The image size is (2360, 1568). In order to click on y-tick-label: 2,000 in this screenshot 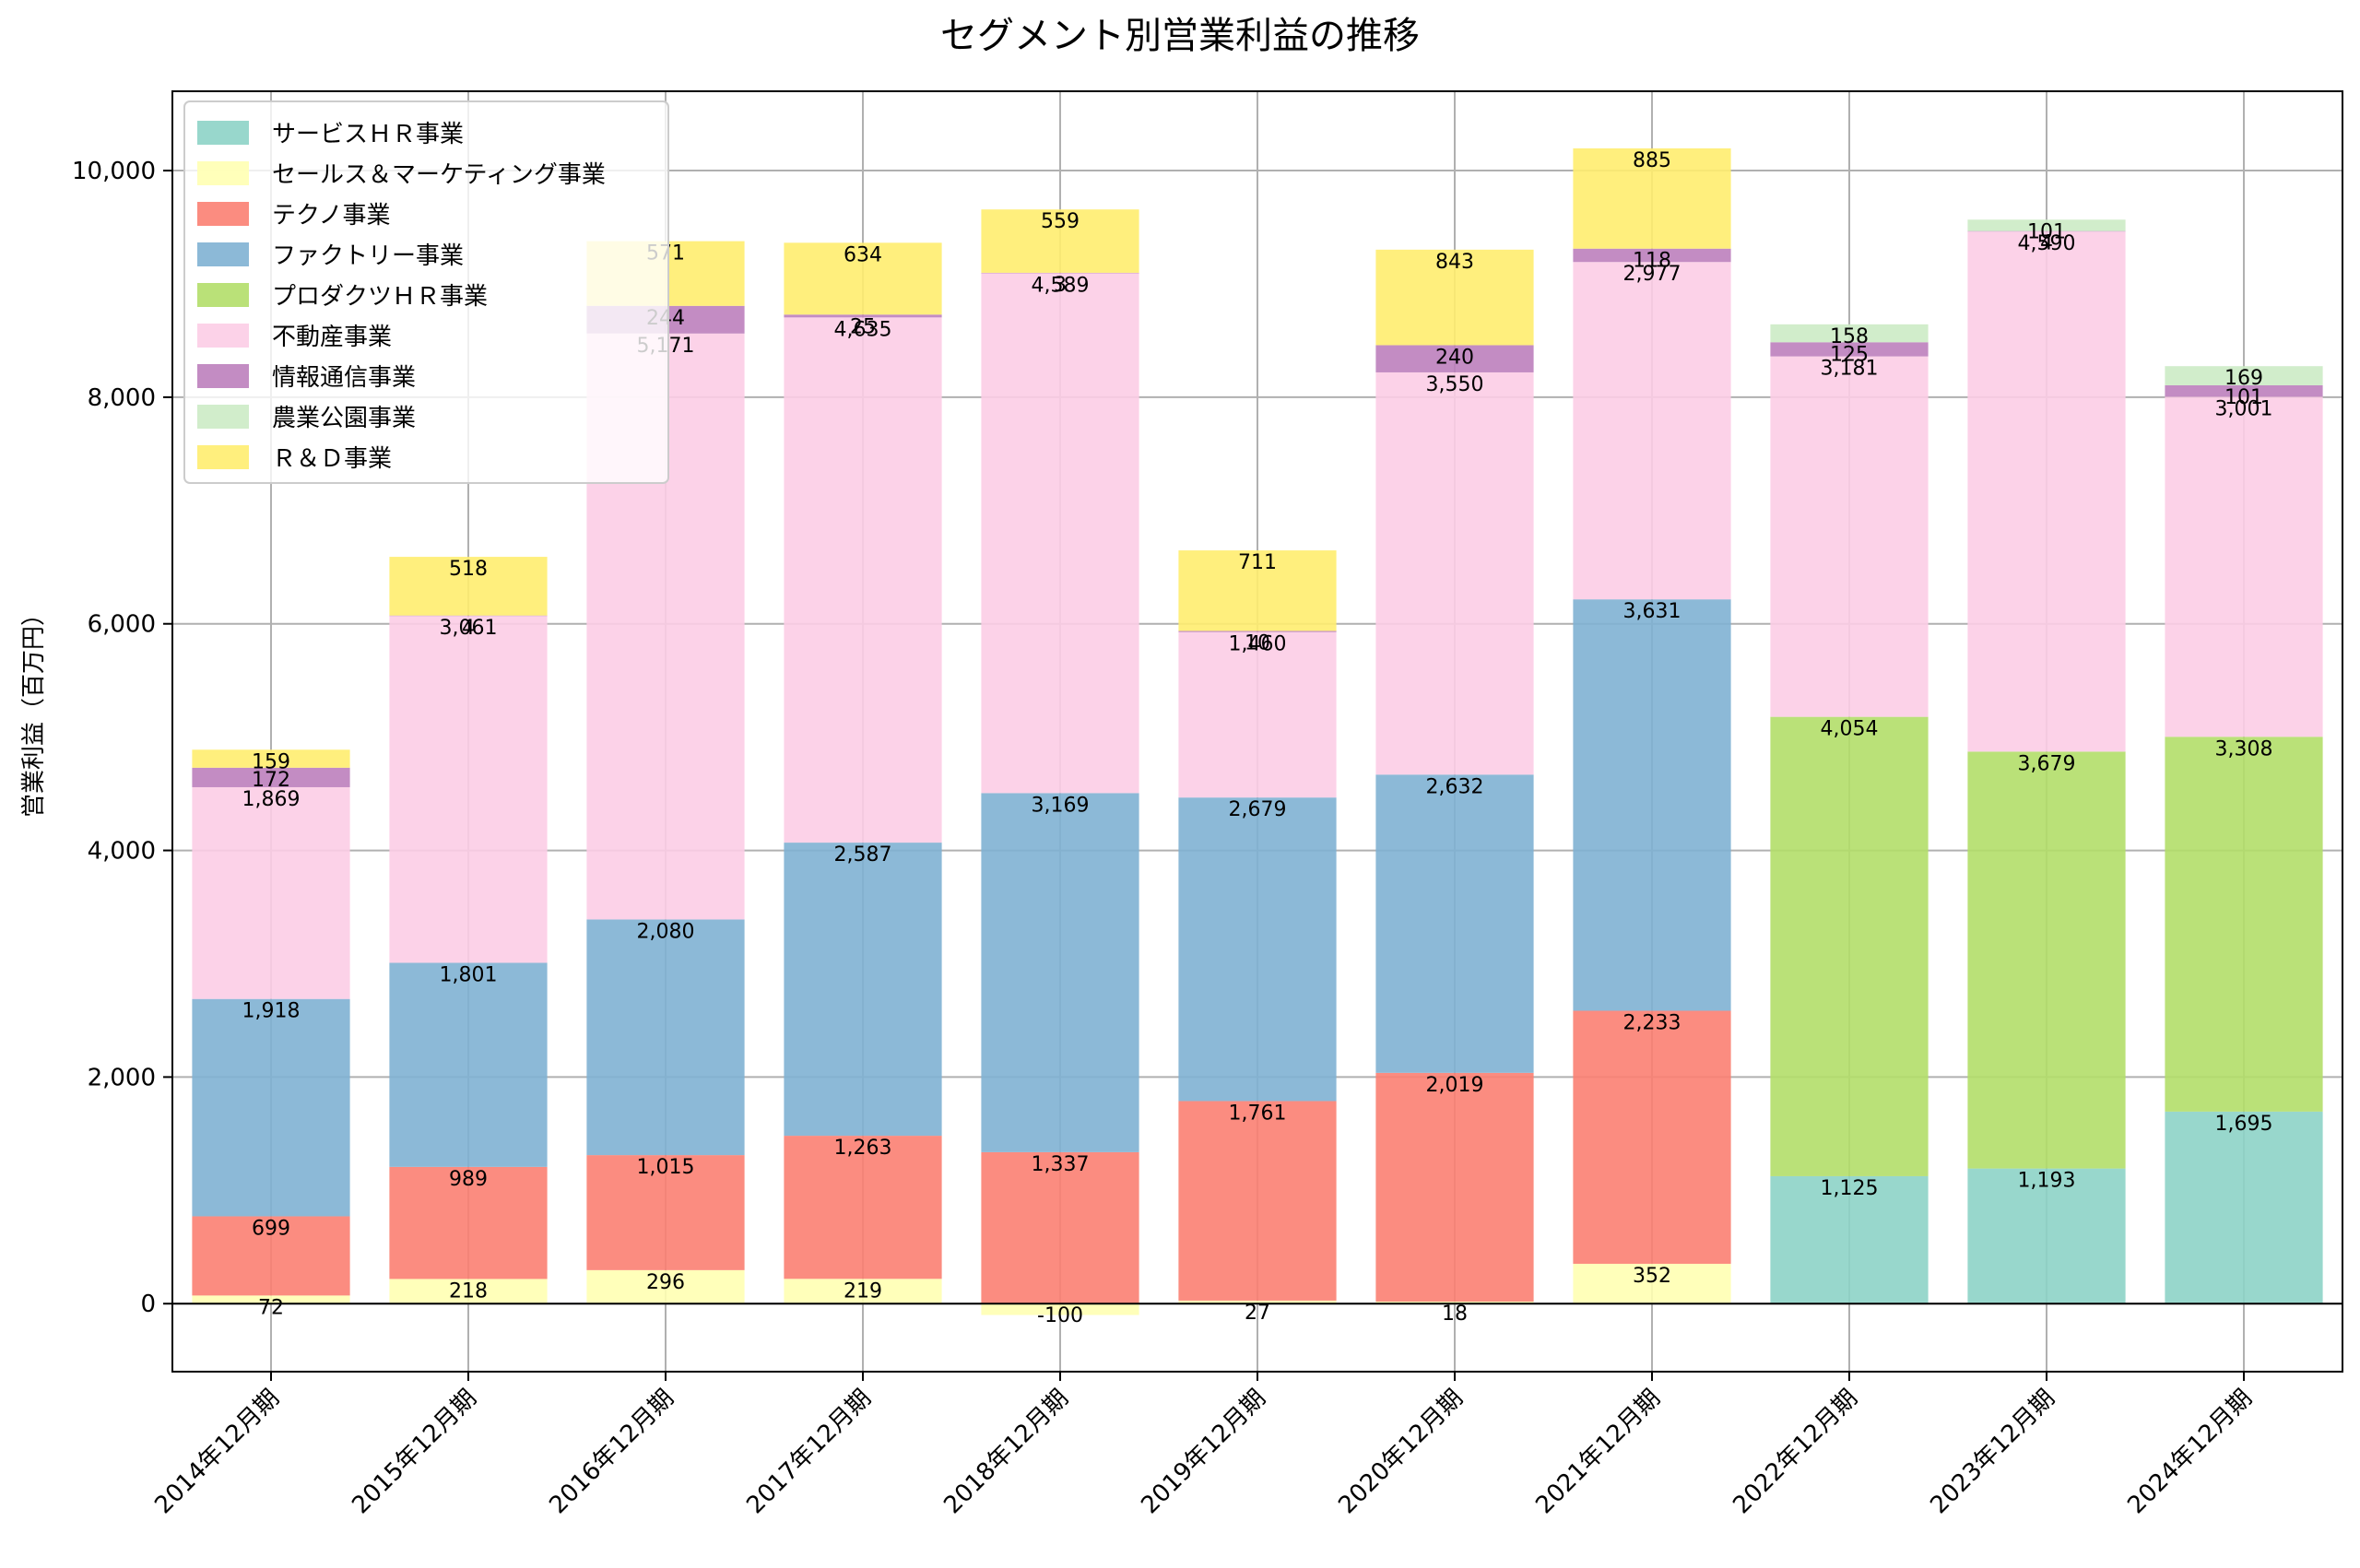, I will do `click(122, 1077)`.